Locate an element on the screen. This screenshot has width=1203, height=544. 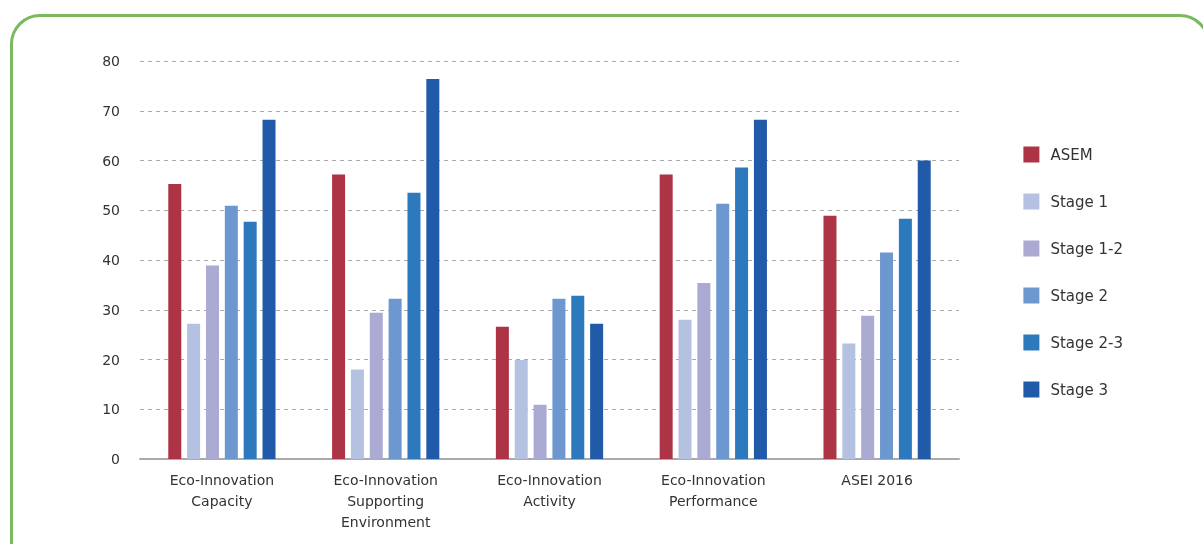
y-tick-label: 60 is located at coordinates (111, 160).